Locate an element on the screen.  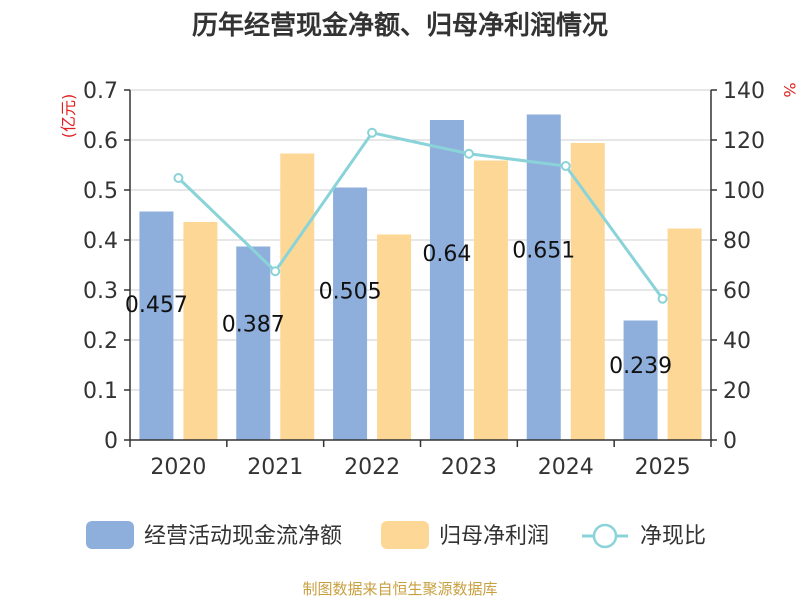
x-tick-label: 2022 is located at coordinates (372, 467).